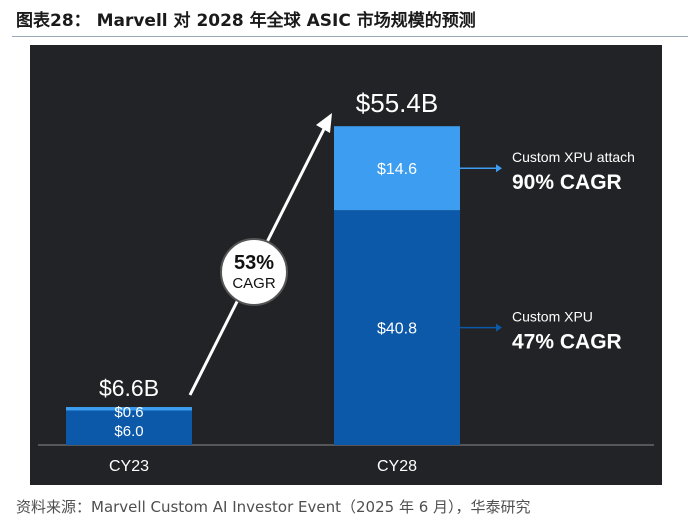 The height and width of the screenshot is (529, 700). What do you see at coordinates (552, 317) in the screenshot?
I see `legend-label: Custom XPU` at bounding box center [552, 317].